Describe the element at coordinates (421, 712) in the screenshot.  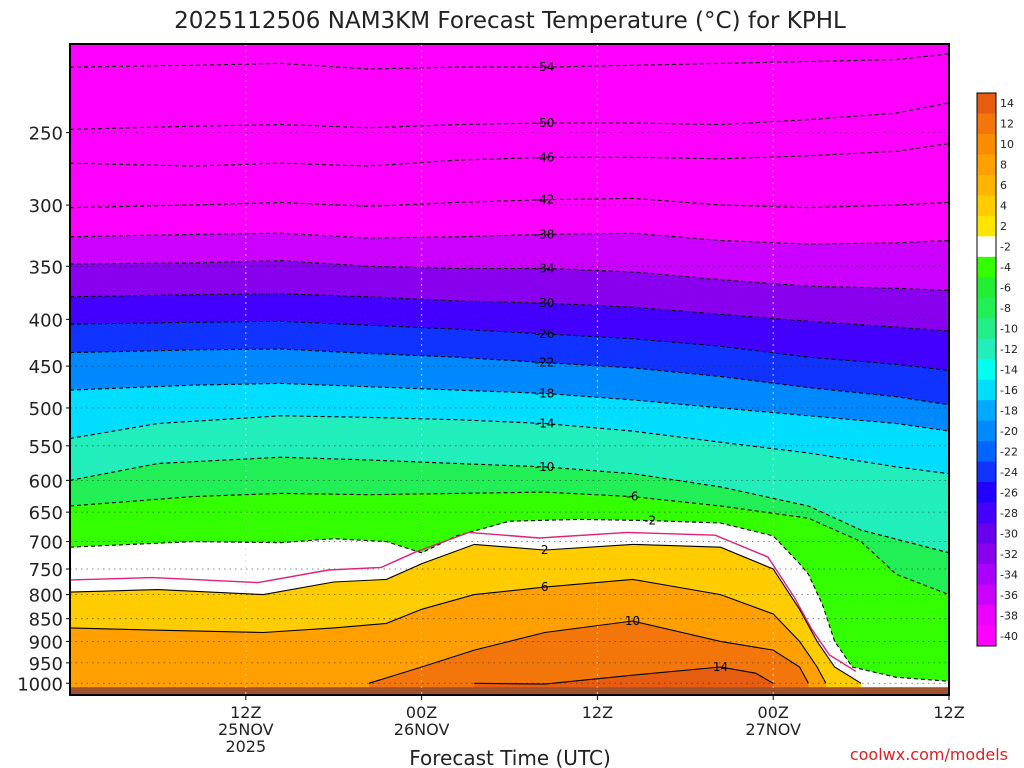
I see `x-tick-label-13-0: 00Z` at that location.